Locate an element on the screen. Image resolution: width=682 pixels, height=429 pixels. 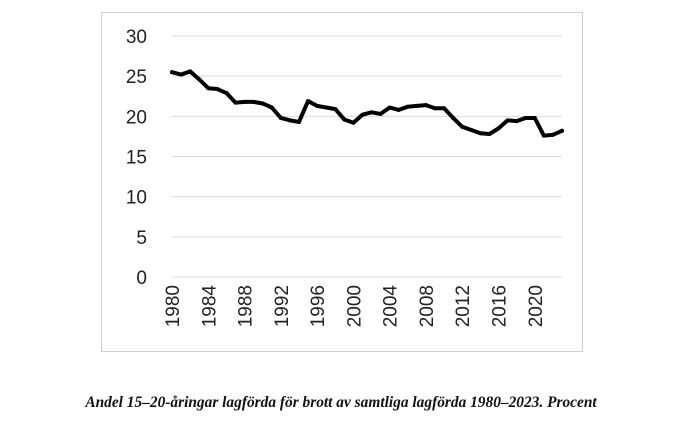
series-line is located at coordinates (367, 103).